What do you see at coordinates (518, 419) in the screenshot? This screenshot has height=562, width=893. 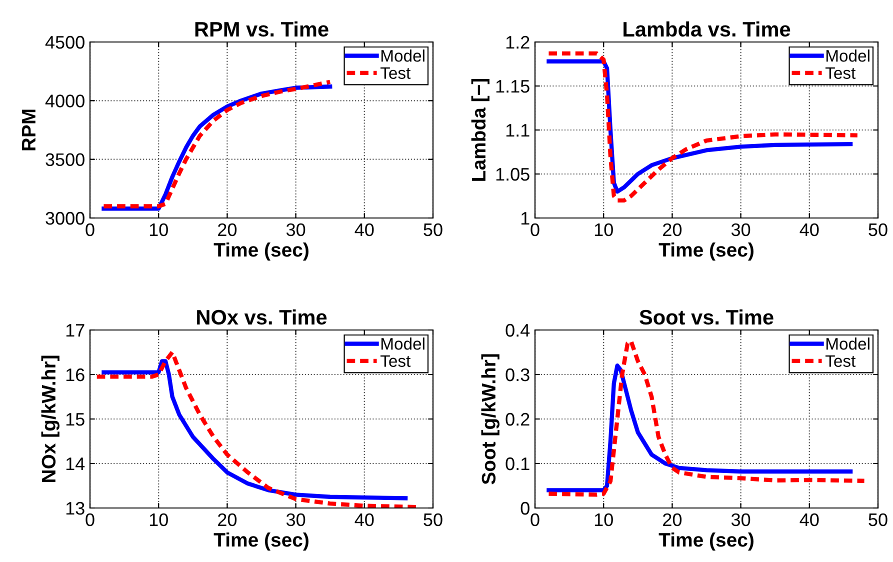 I see `y-tick-label: 0.2` at bounding box center [518, 419].